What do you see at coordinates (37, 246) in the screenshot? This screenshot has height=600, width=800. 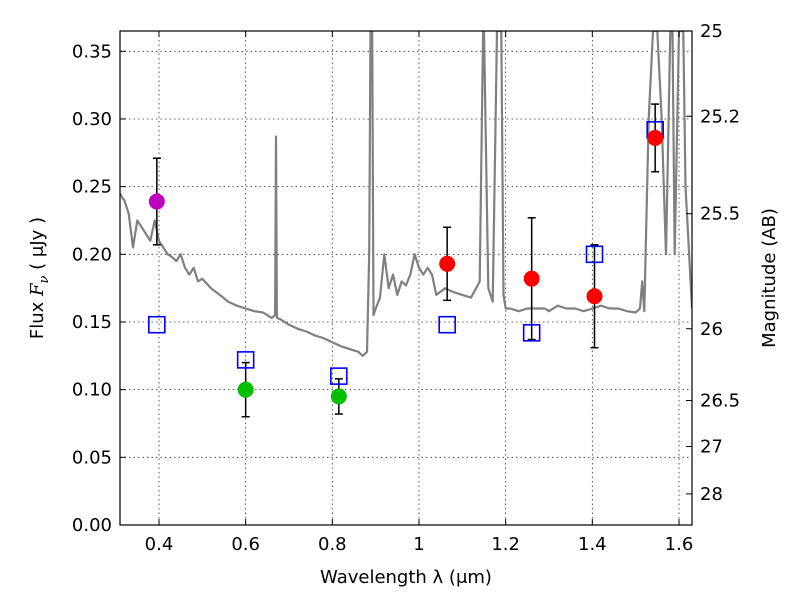 I see `y-axis-label-unit: ( μJy )` at bounding box center [37, 246].